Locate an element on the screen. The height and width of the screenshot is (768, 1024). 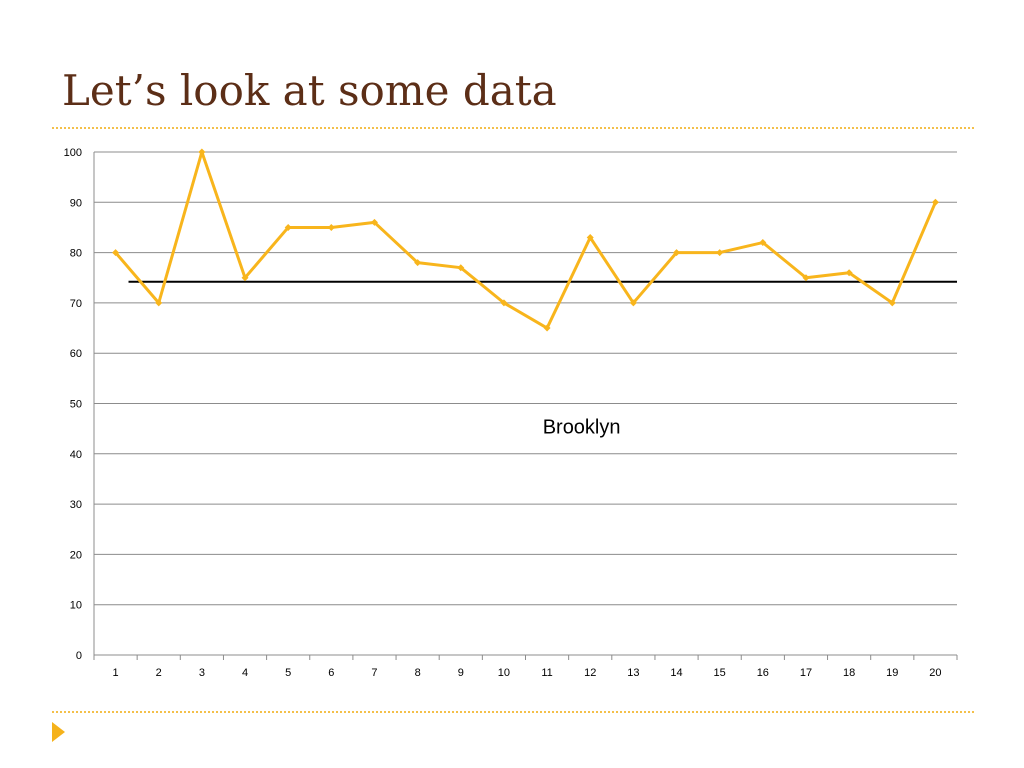
y-tick-label: 10 is located at coordinates (76, 606).